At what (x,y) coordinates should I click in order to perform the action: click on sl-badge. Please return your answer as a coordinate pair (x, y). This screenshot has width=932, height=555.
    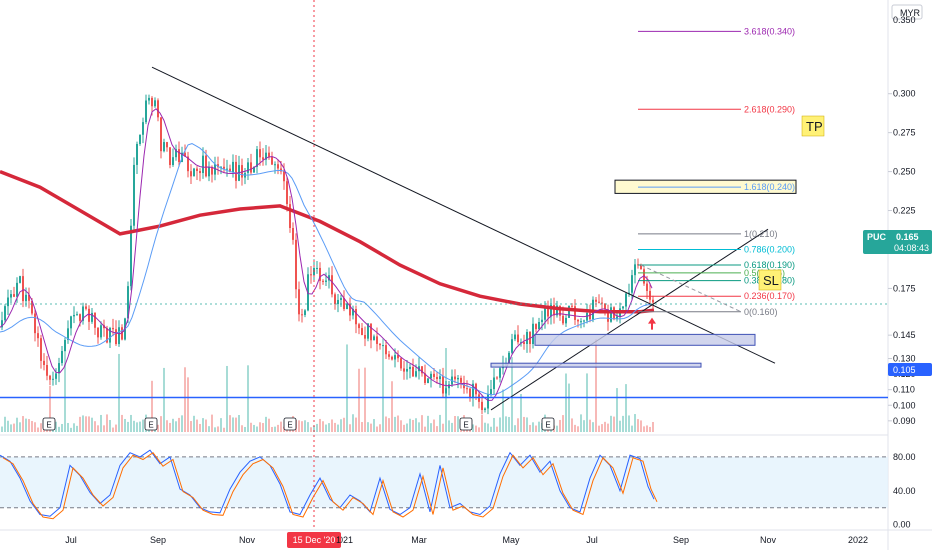
    Looking at the image, I should click on (770, 280).